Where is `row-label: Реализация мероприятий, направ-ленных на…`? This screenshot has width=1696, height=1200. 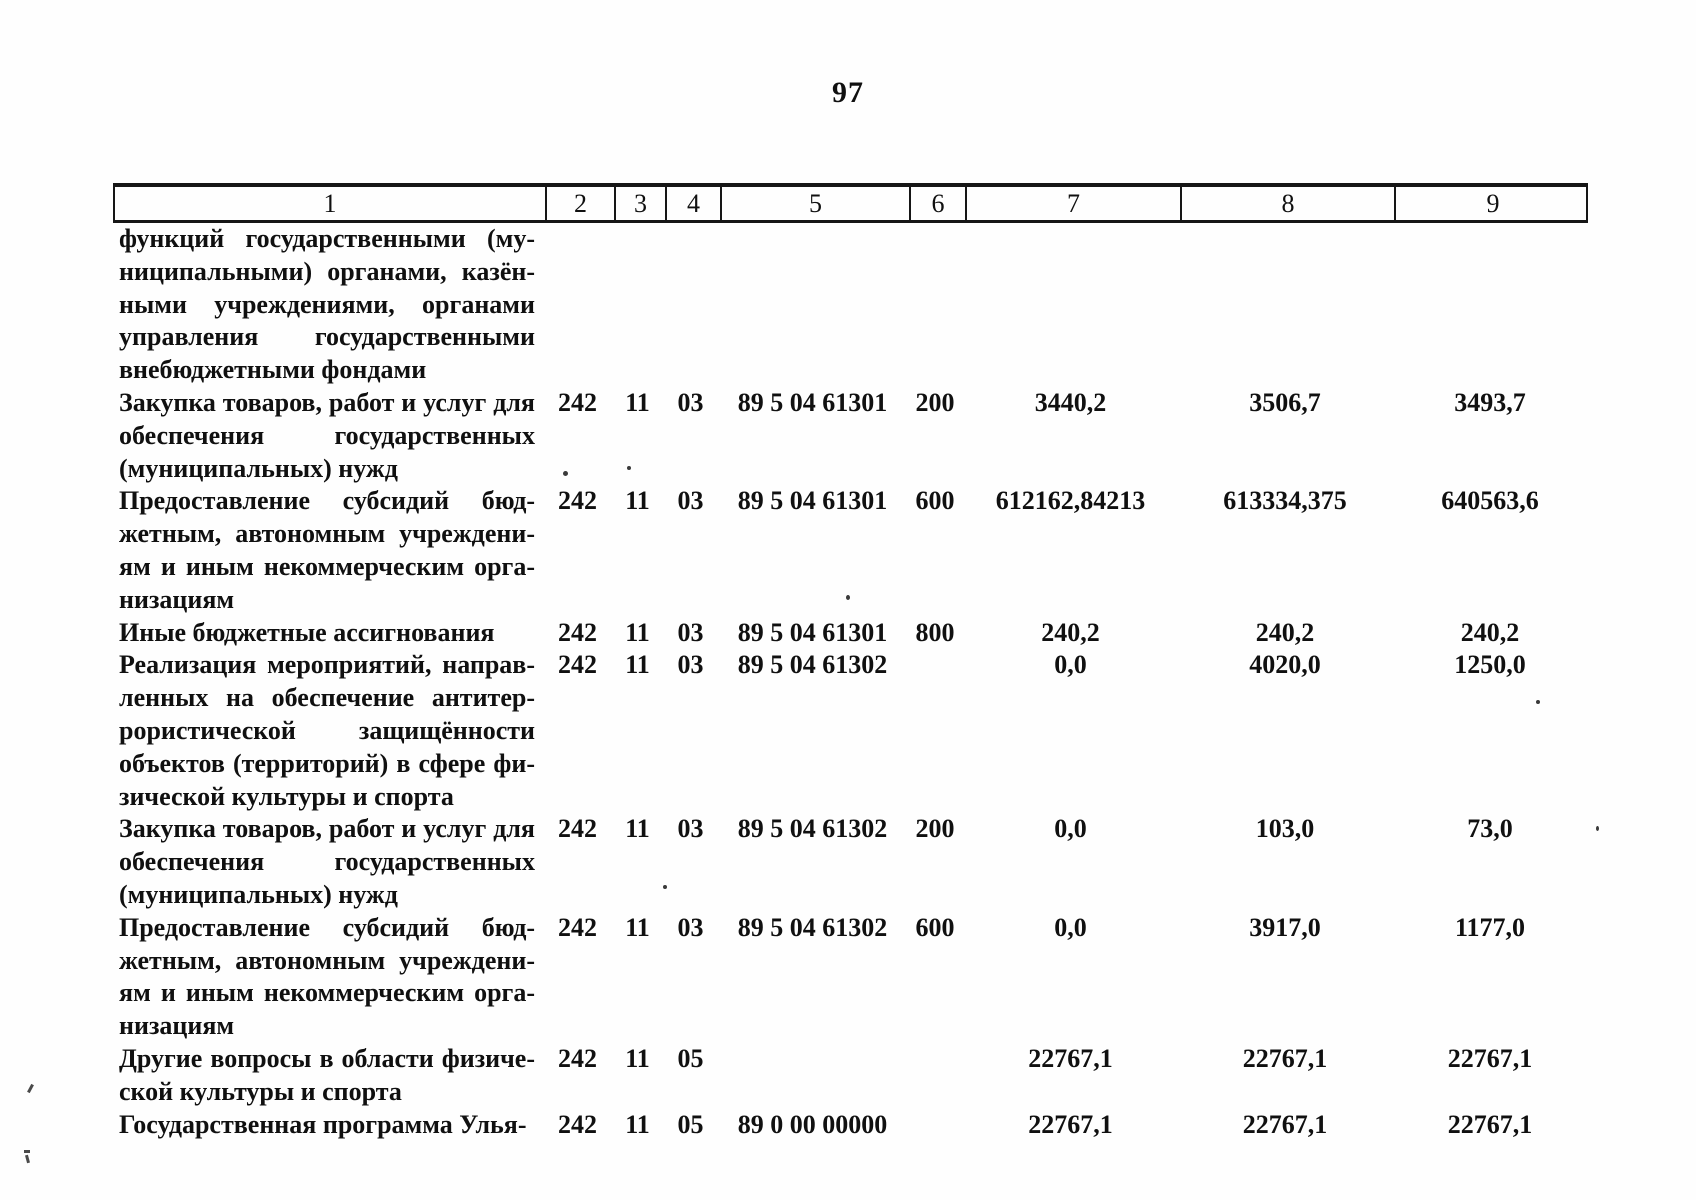
row-label: Реализация мероприятий, направ-ленных на… is located at coordinates (328, 731).